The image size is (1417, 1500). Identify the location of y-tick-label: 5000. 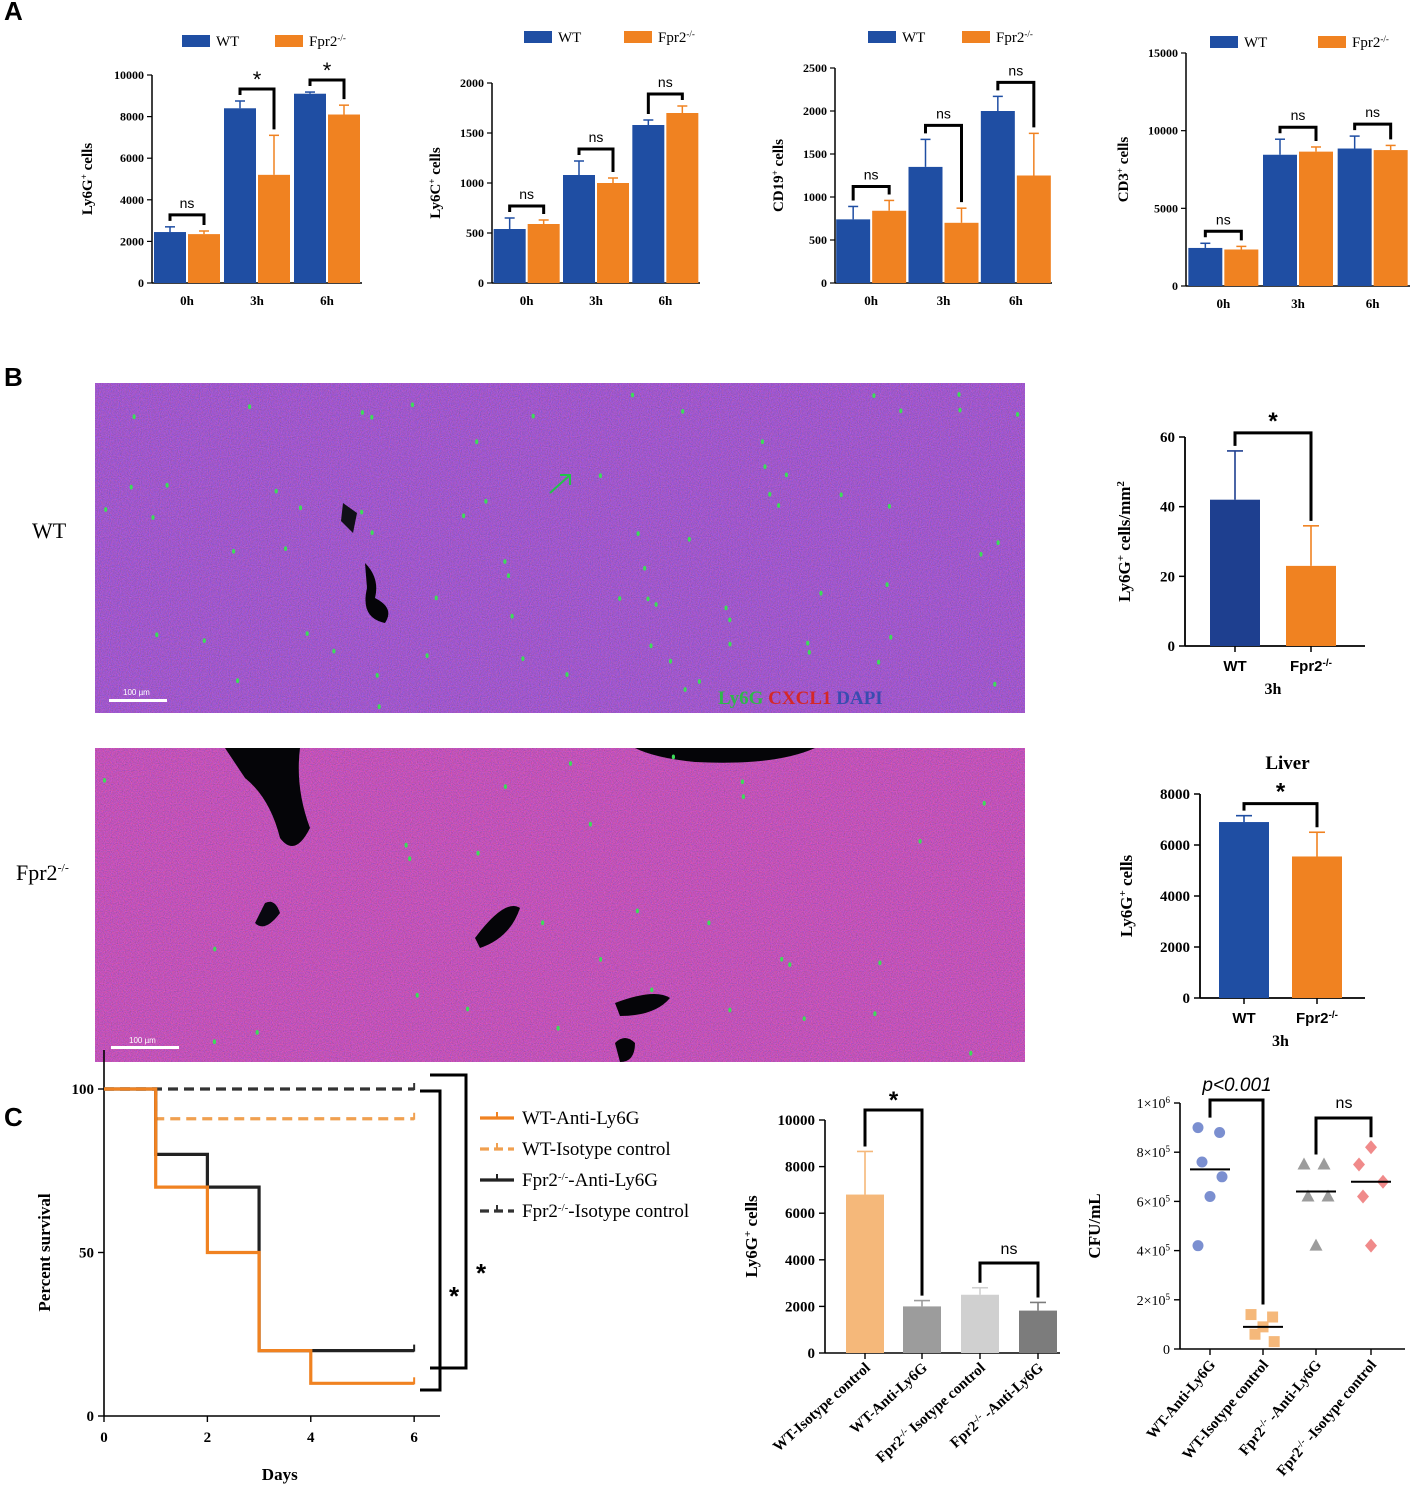
(1166, 208).